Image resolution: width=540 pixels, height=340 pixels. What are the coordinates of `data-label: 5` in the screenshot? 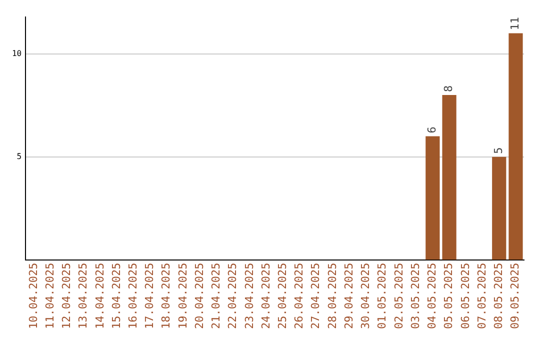 It's located at (498, 150).